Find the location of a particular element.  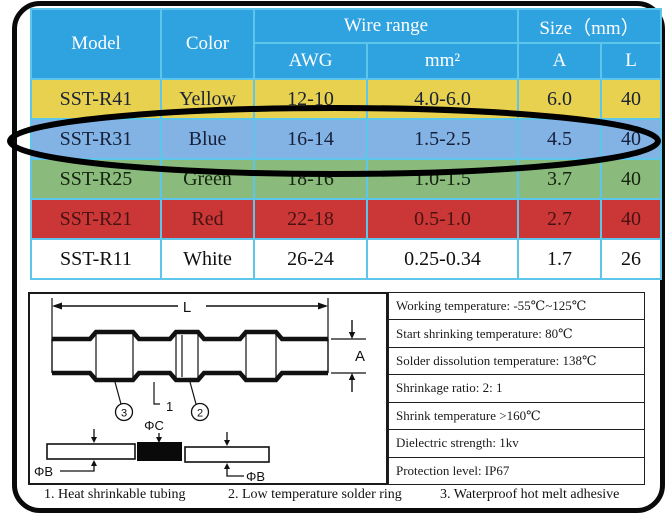

callout-2-label: 2 is located at coordinates (200, 414).